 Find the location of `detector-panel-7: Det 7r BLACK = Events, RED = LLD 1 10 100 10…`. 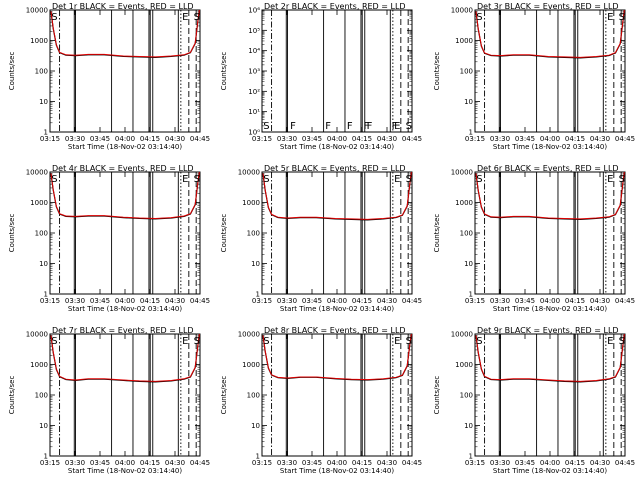

detector-panel-7: Det 7r BLACK = Events, RED = LLD 1 10 100 10… is located at coordinates (109, 400).